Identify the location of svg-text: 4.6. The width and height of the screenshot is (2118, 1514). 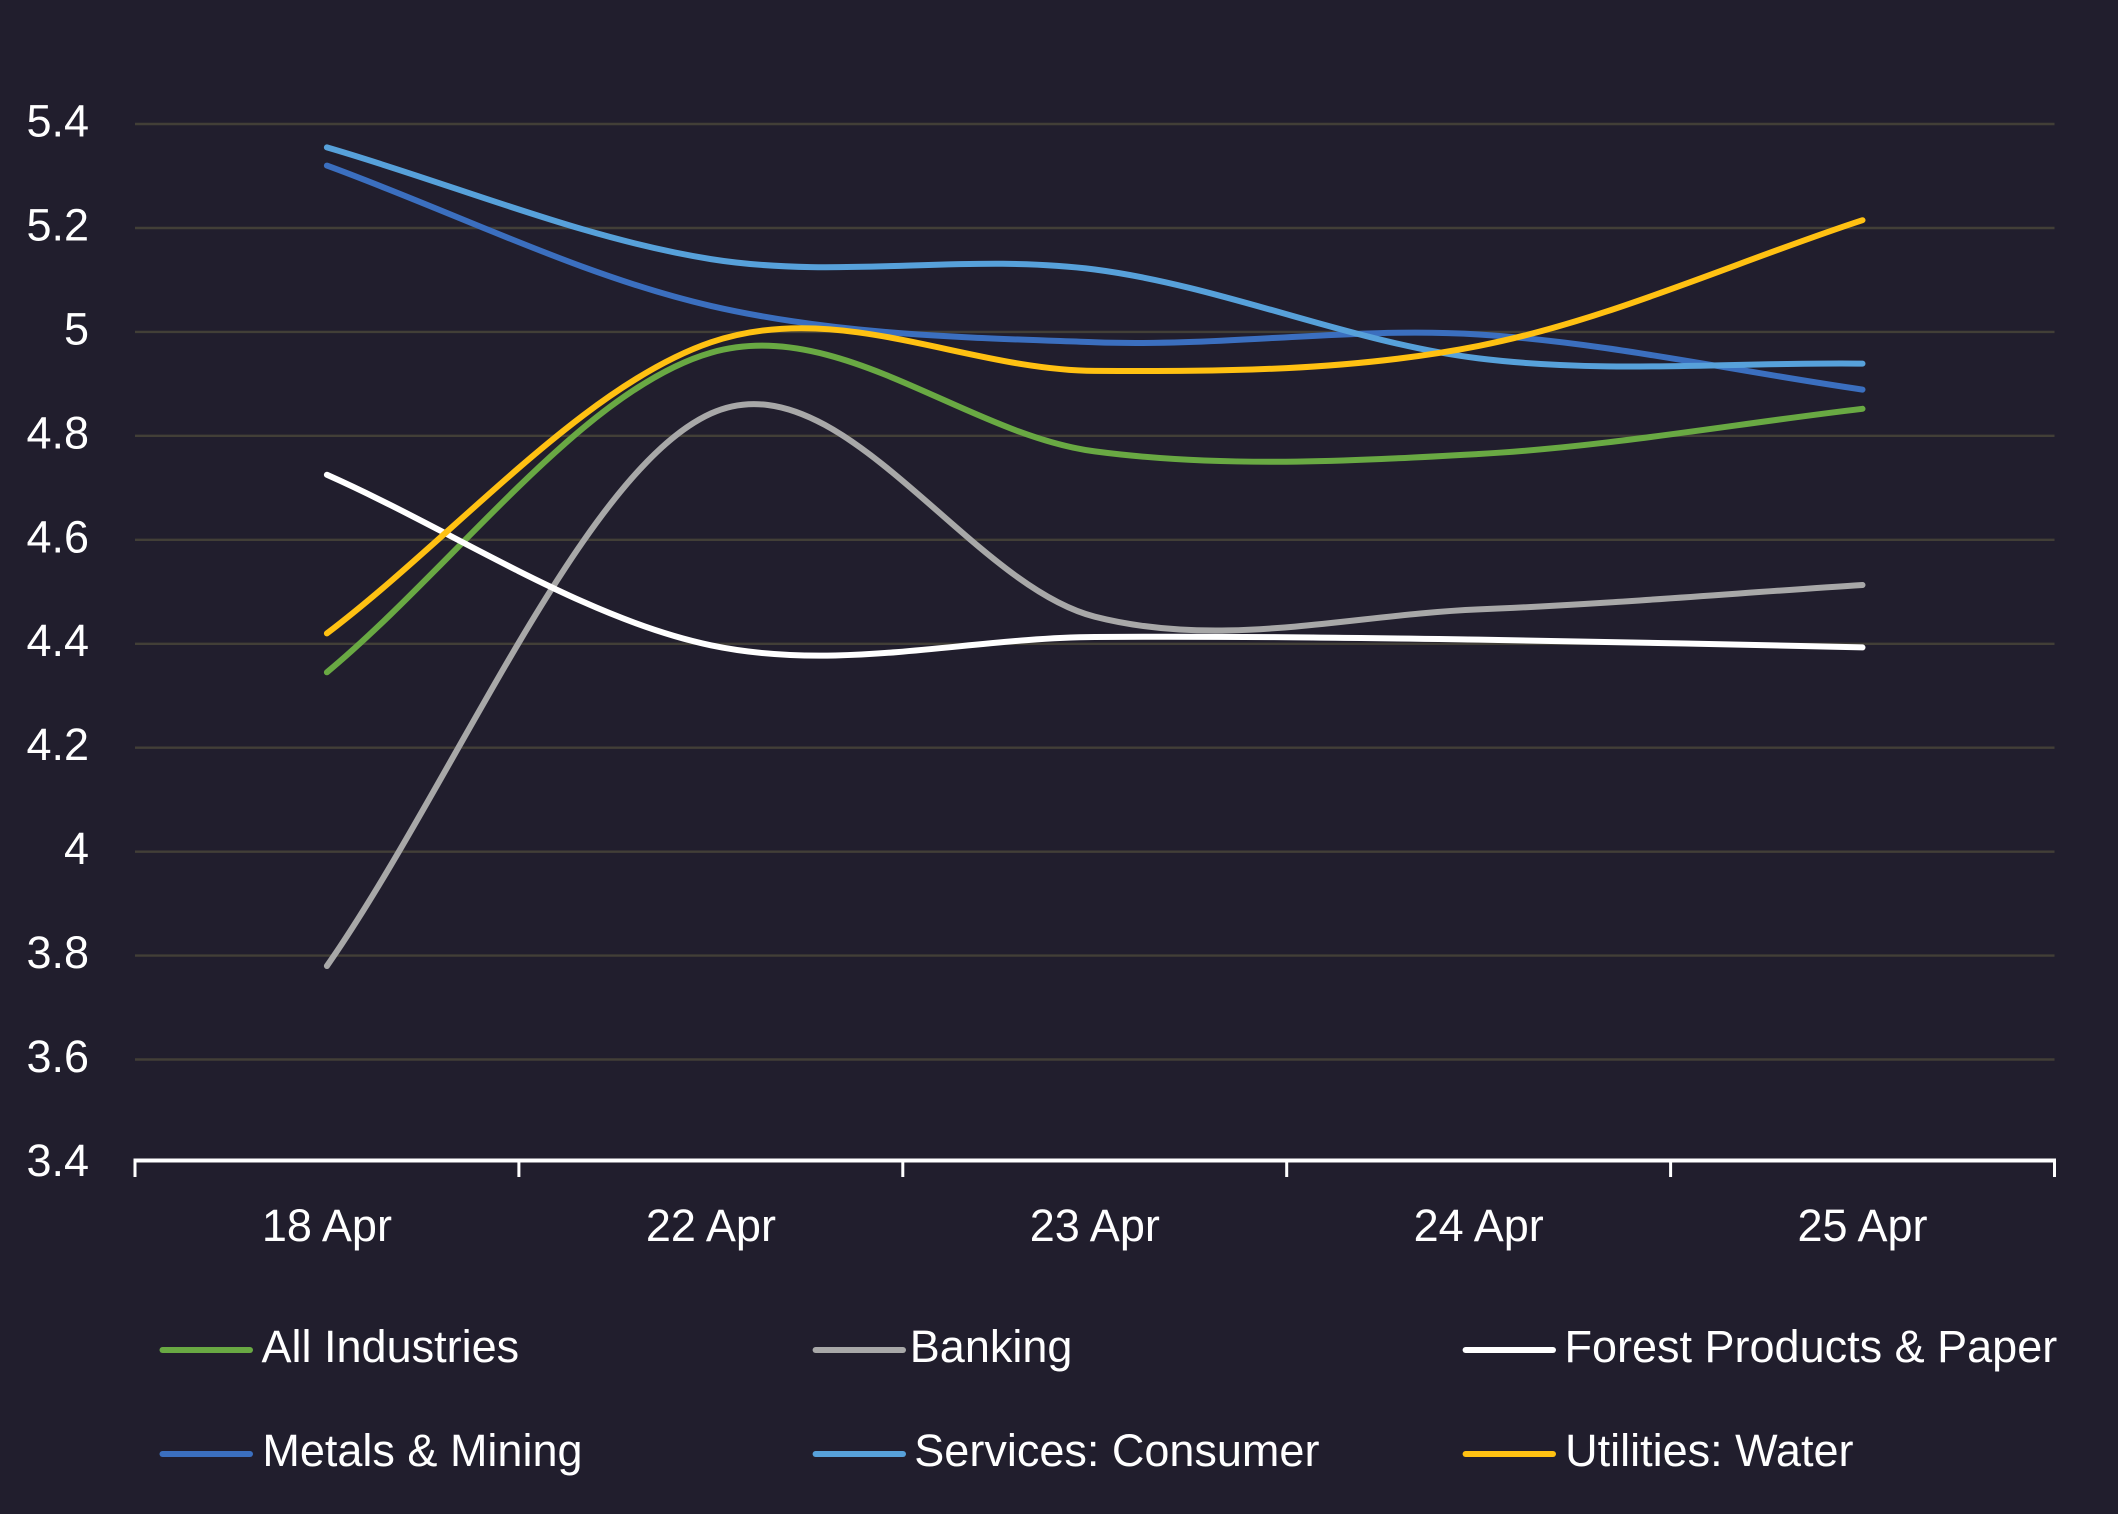
(57, 536).